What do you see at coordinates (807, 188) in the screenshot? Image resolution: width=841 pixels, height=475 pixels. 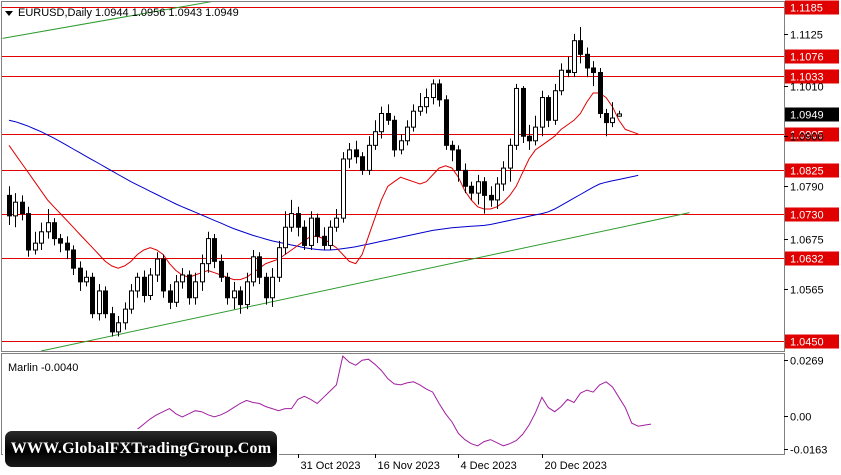 I see `price-tick-label: 1.0790` at bounding box center [807, 188].